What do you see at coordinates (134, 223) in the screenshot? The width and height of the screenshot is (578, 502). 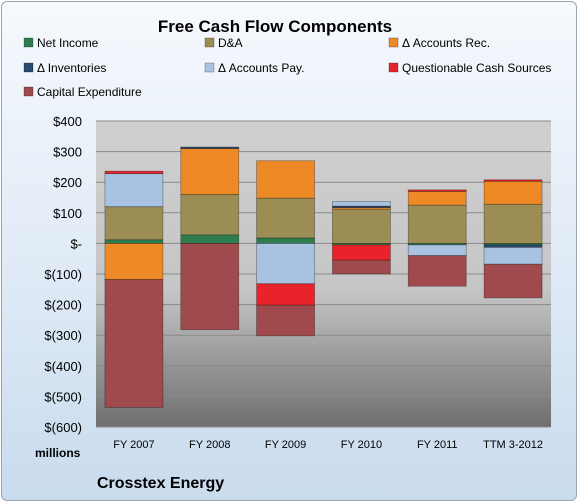 I see `bar-d-a-fy-2007` at bounding box center [134, 223].